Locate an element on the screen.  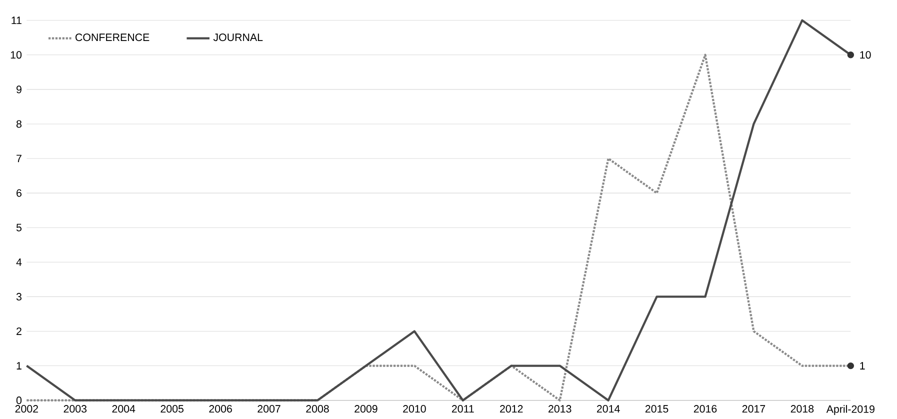
x-tick-label: 2012 is located at coordinates (511, 409).